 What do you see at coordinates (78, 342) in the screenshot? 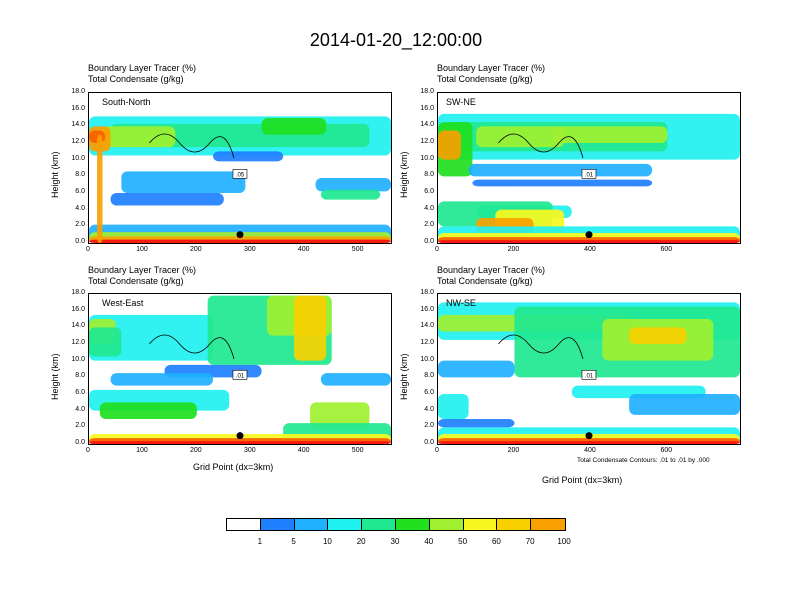
I see `y-tick-label: 12.0` at bounding box center [78, 342].